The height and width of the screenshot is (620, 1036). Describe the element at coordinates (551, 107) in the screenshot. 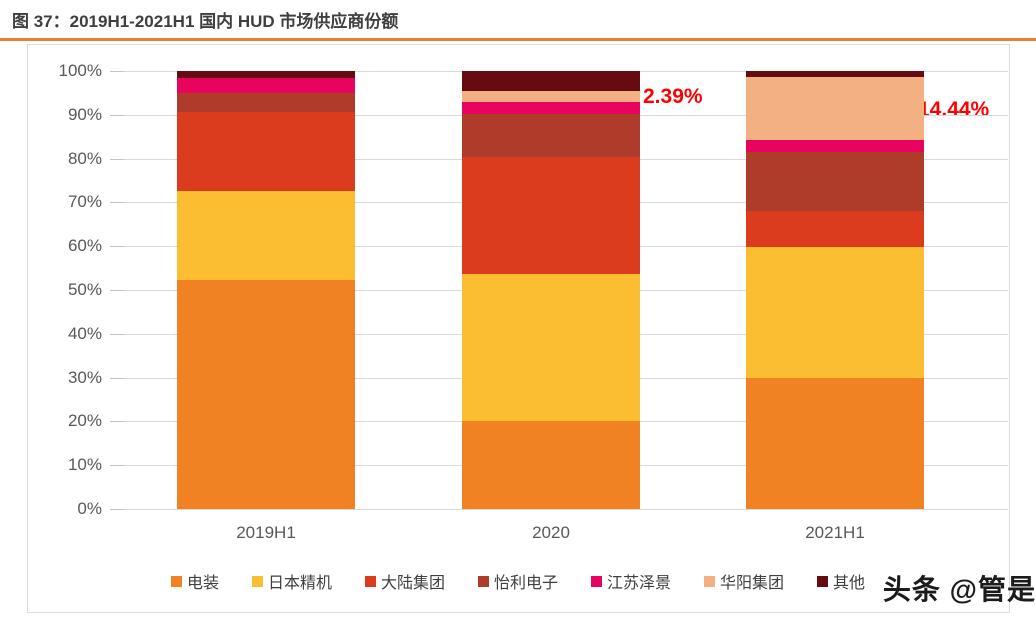

I see `bar-segment-2020-江苏泽景` at that location.